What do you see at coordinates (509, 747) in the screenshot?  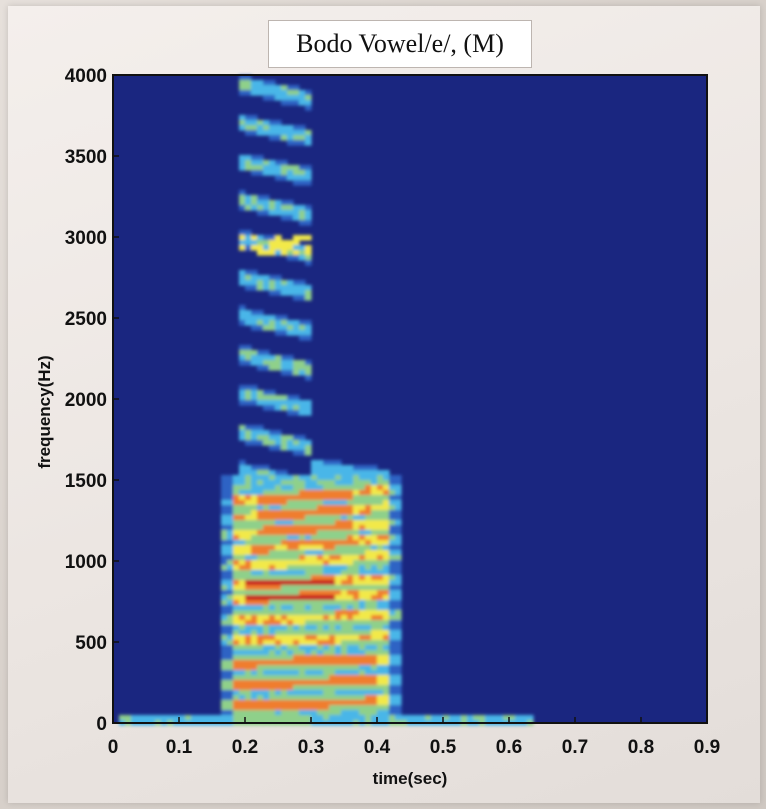 I see `x-tick-label: 0.6` at bounding box center [509, 747].